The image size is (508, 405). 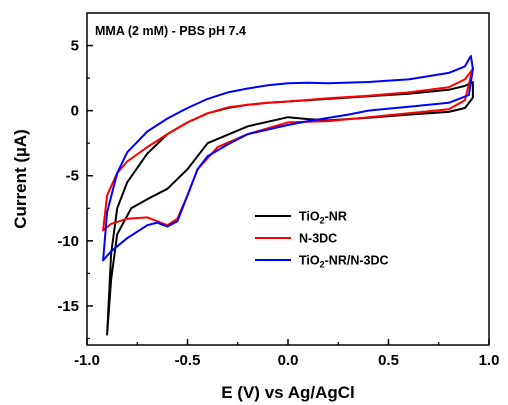 I want to click on legend-label-3: TiO2-NR/N-3DC, so click(x=344, y=262).